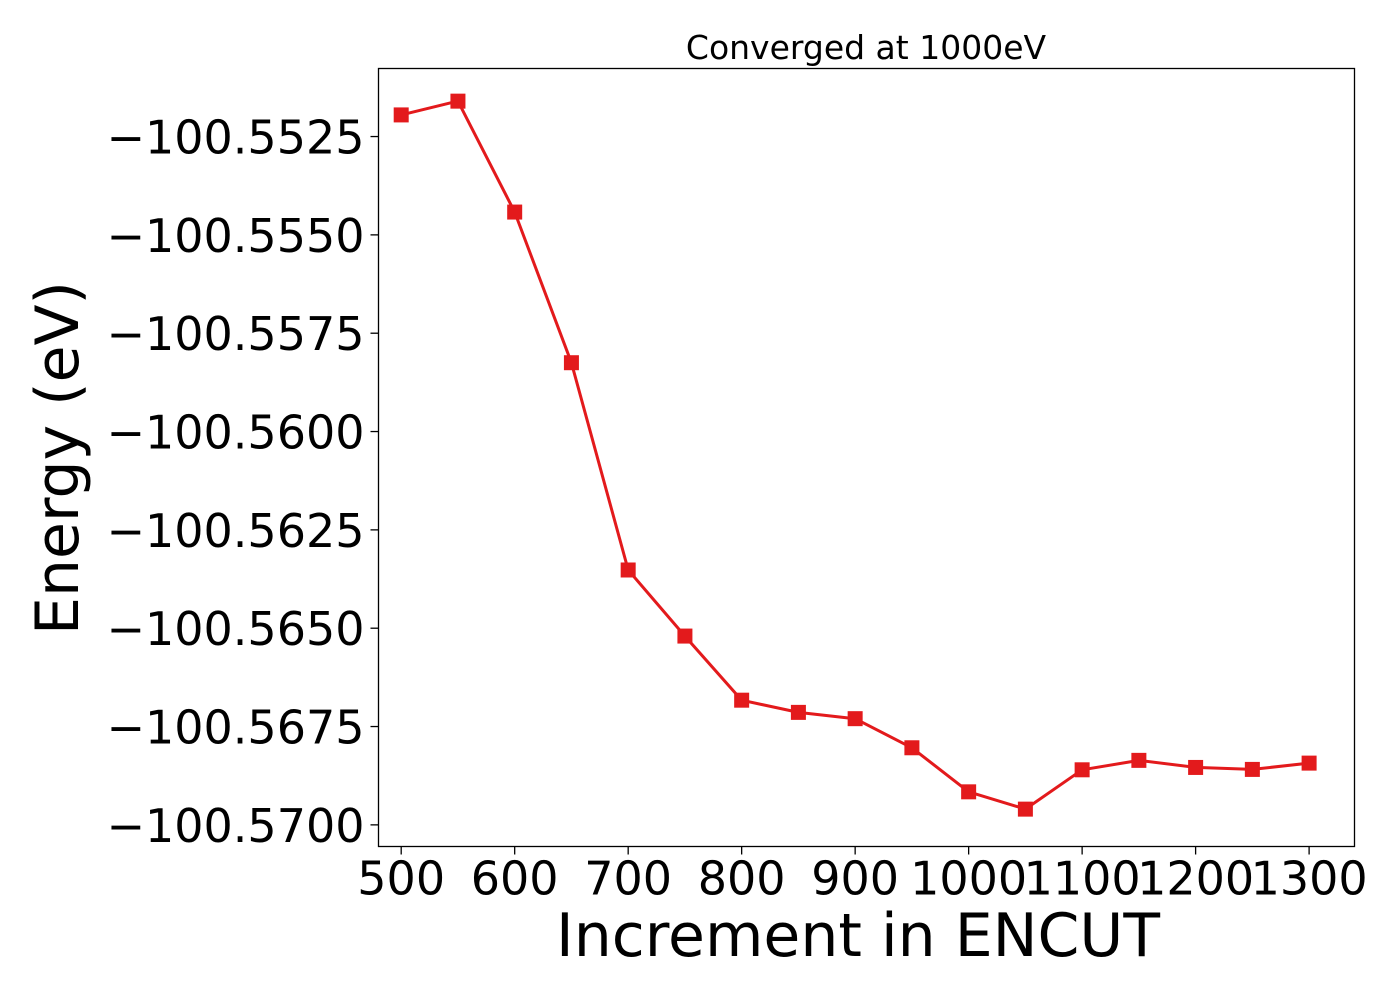 The width and height of the screenshot is (1400, 1000). What do you see at coordinates (858, 936) in the screenshot?
I see `x-axis-label: Increment in ENCUT` at bounding box center [858, 936].